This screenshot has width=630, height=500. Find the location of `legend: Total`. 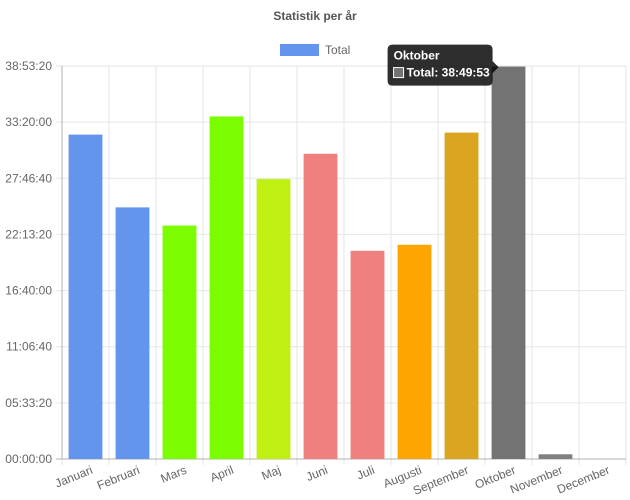

legend: Total is located at coordinates (315, 50).